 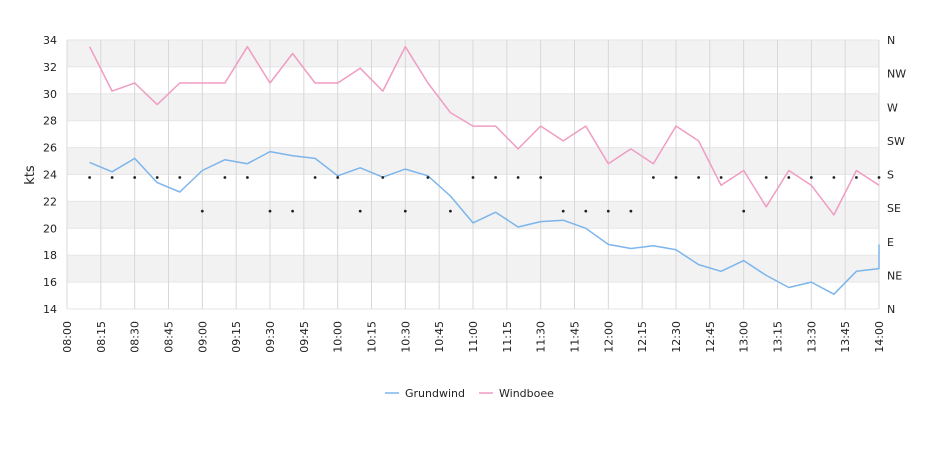 I want to click on y-tick-label: 14, so click(x=50, y=309).